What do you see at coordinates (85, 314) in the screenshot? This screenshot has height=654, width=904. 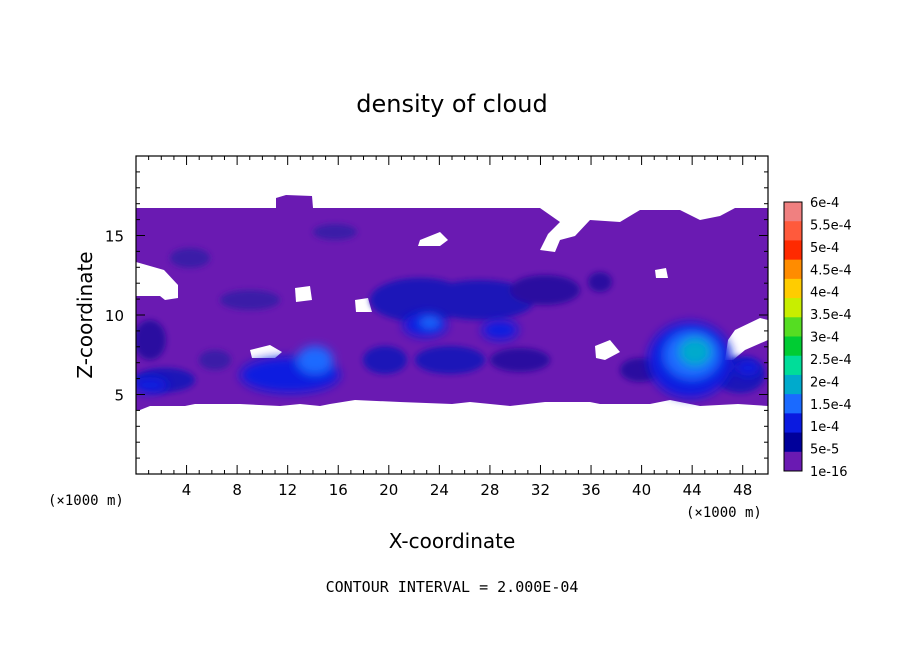 I see `y-axis-label: Z-coordinate` at bounding box center [85, 314].